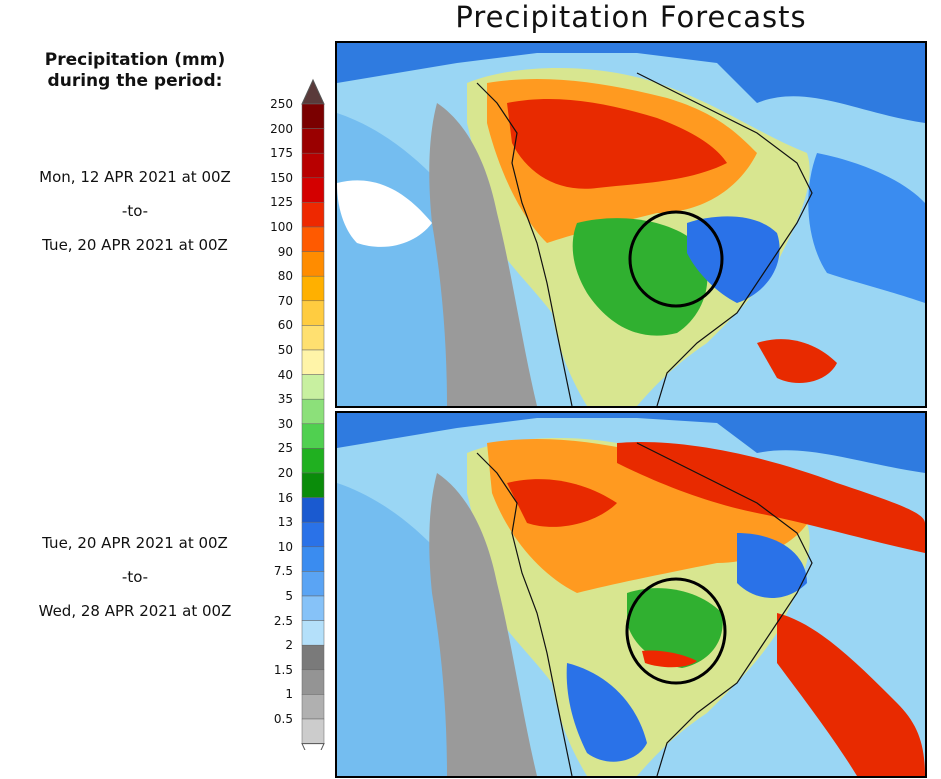  What do you see at coordinates (135, 611) in the screenshot?
I see `period-2-end: Wed, 28 APR 2021 at 00Z` at bounding box center [135, 611].